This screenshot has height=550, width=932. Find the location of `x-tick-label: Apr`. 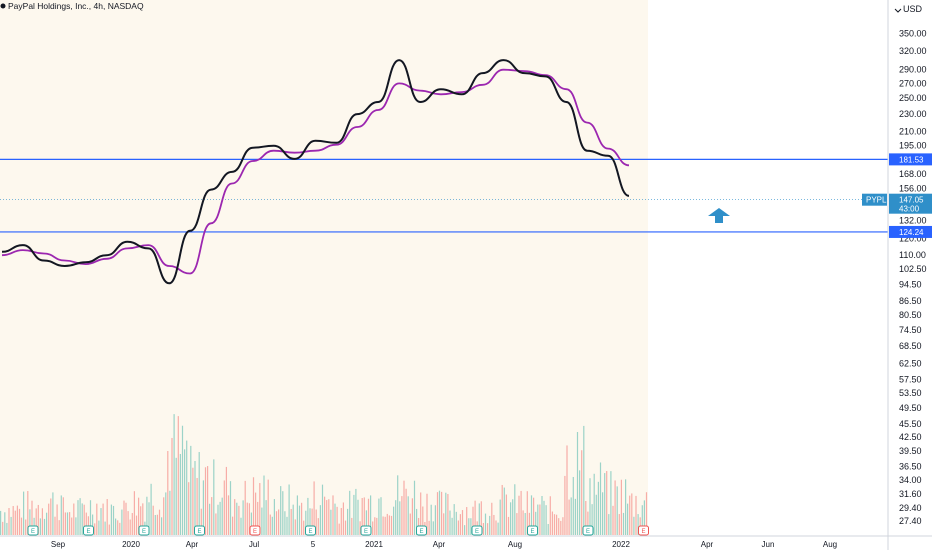

x-tick-label: Apr is located at coordinates (707, 544).